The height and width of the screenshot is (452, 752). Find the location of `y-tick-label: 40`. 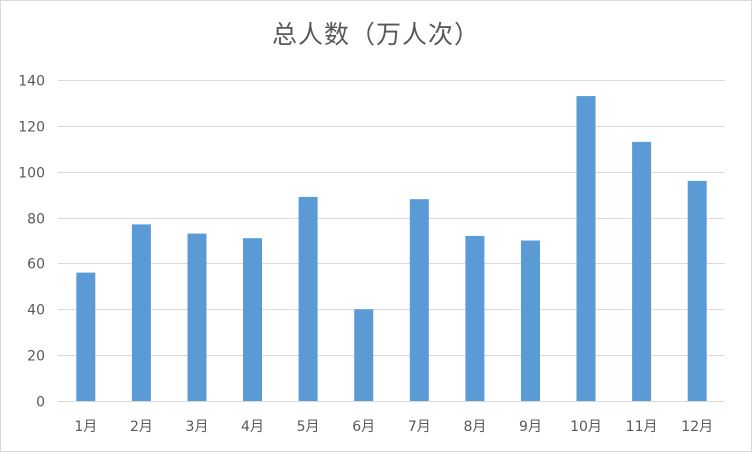

y-tick-label: 40 is located at coordinates (36, 311).